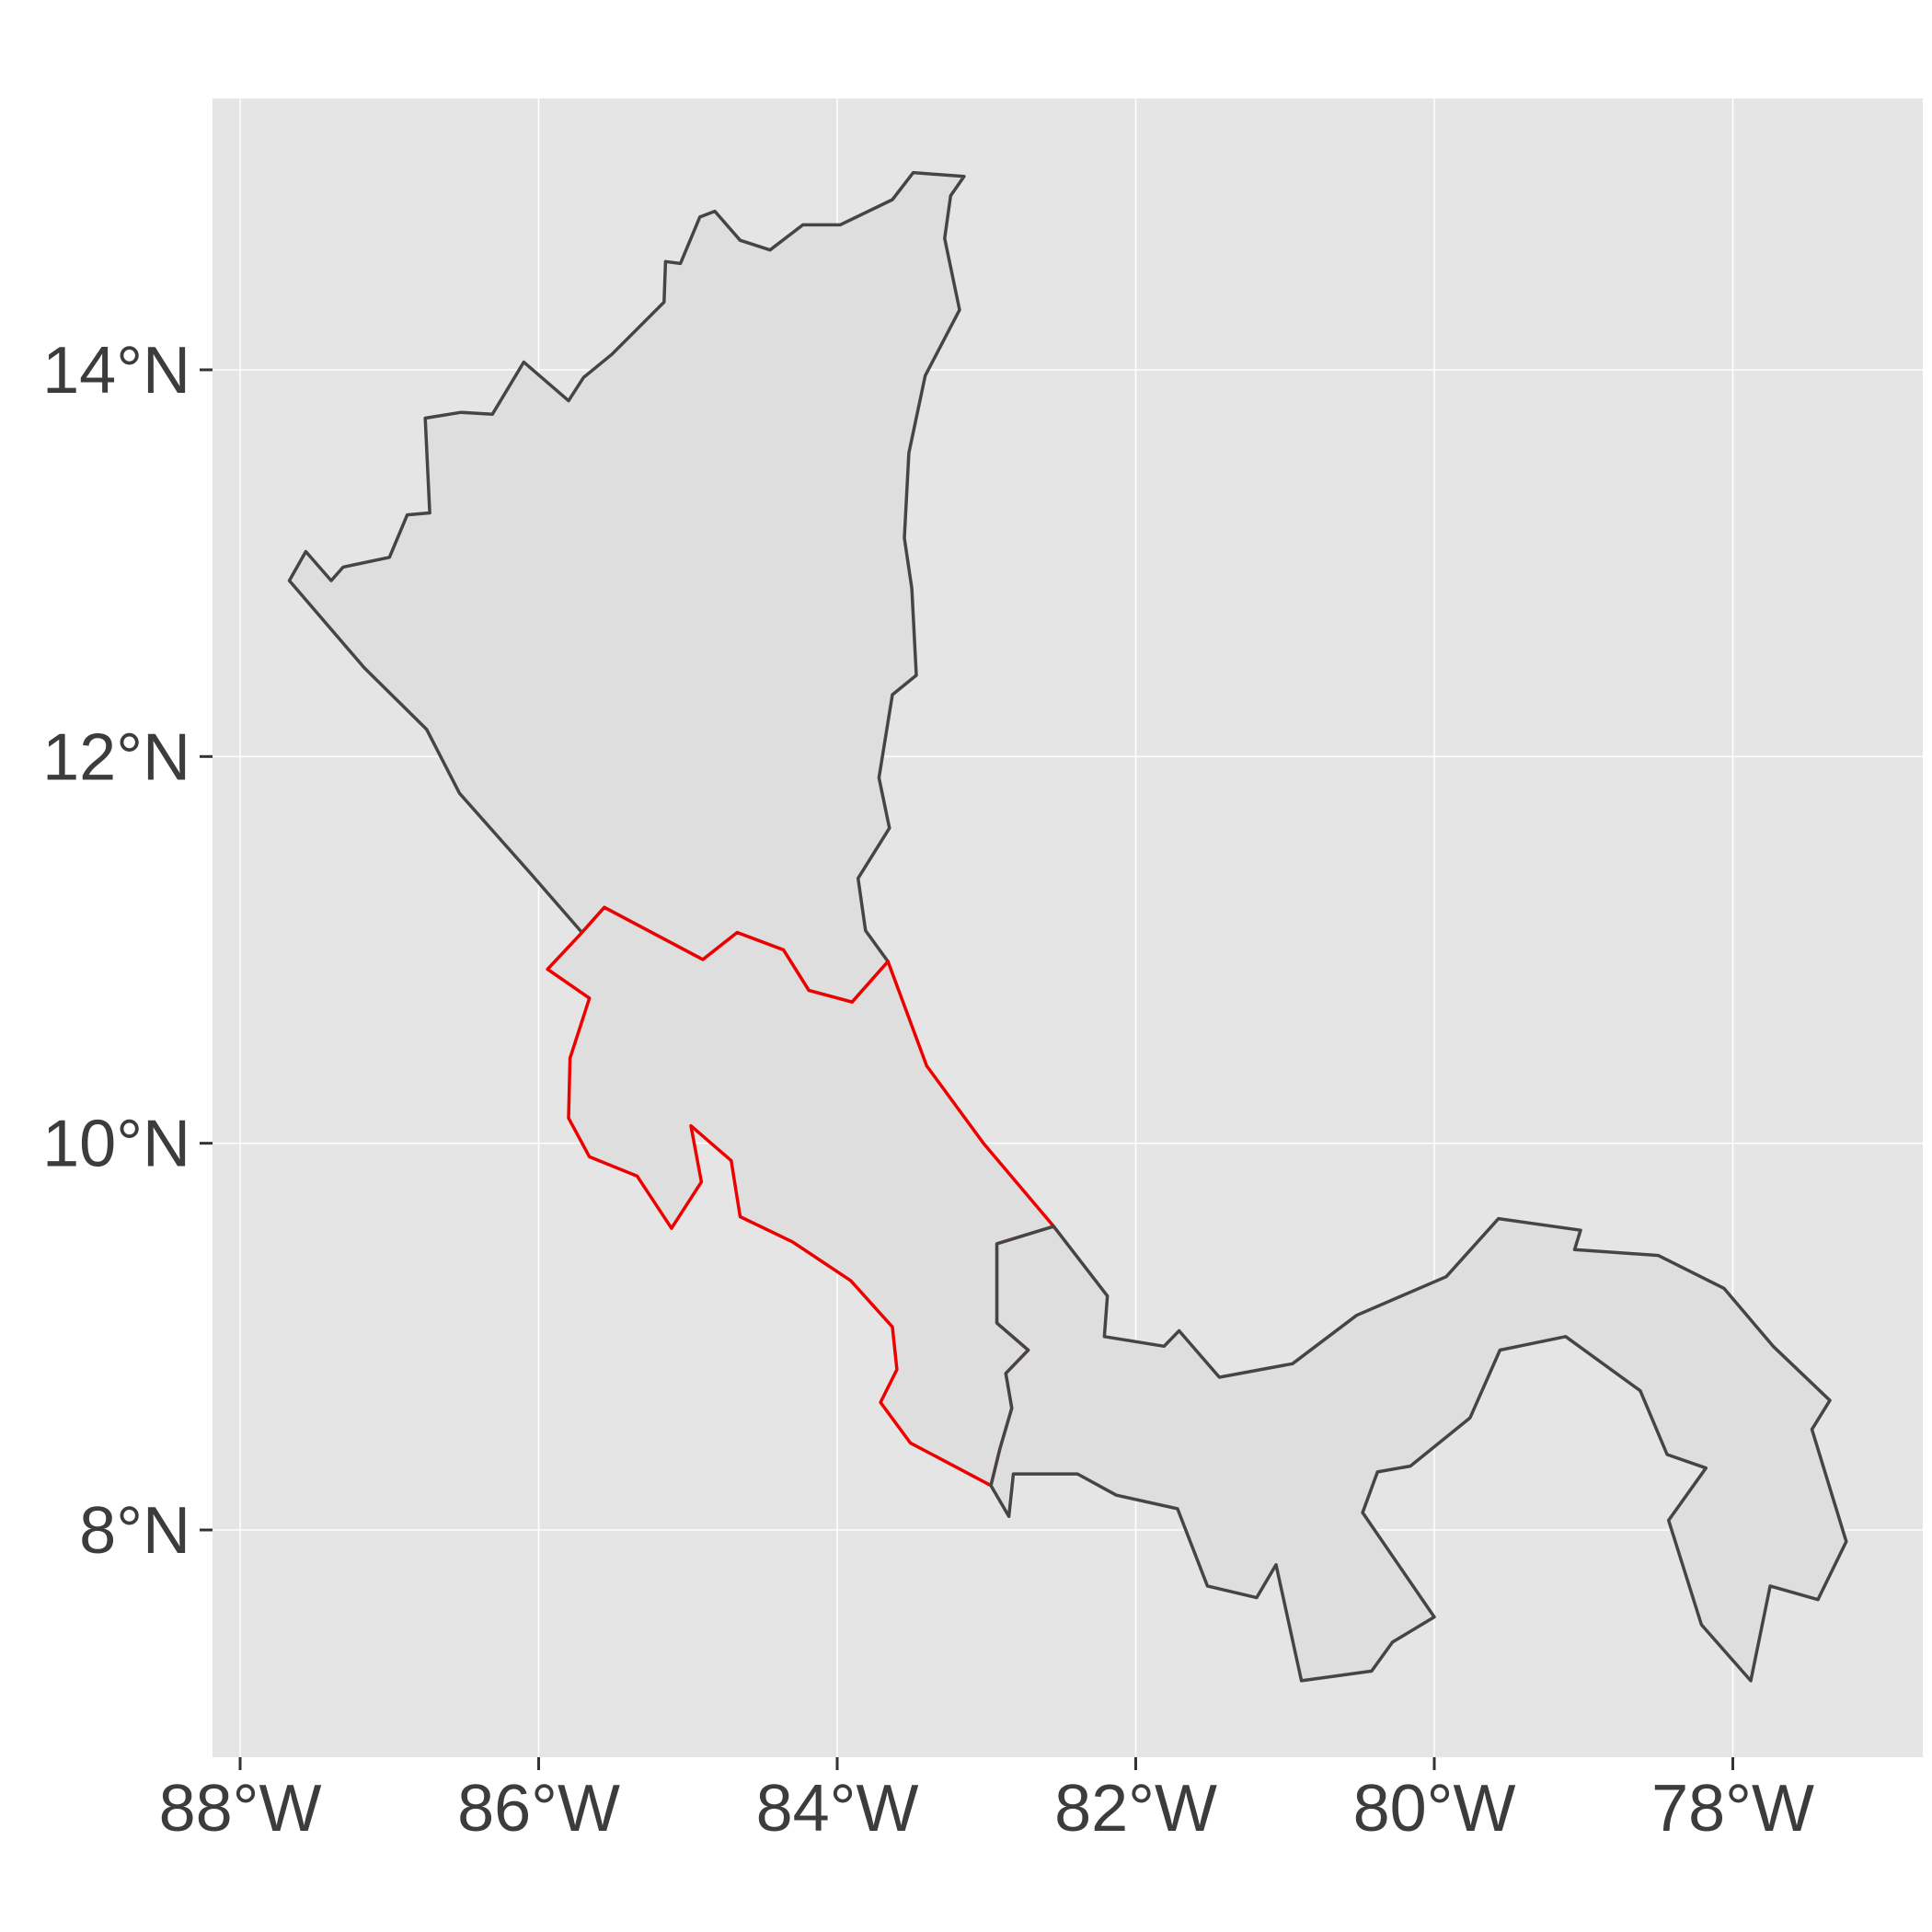 The height and width of the screenshot is (1932, 1932). I want to click on x-tick-label: 84°W, so click(837, 1809).